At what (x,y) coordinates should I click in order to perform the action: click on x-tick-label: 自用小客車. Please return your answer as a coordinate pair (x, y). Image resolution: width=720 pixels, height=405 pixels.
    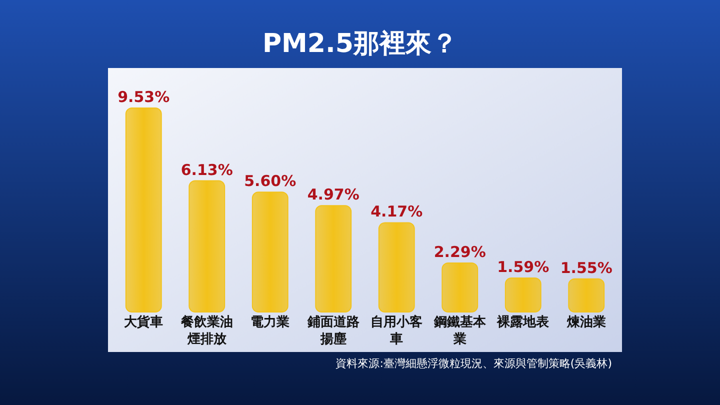
    Looking at the image, I should click on (397, 331).